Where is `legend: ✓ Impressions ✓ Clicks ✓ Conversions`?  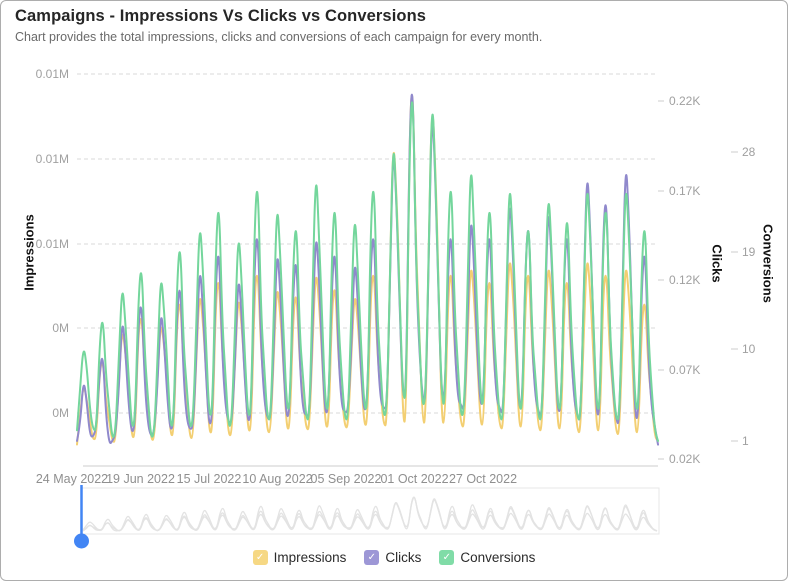 legend: ✓ Impressions ✓ Clicks ✓ Conversions is located at coordinates (394, 557).